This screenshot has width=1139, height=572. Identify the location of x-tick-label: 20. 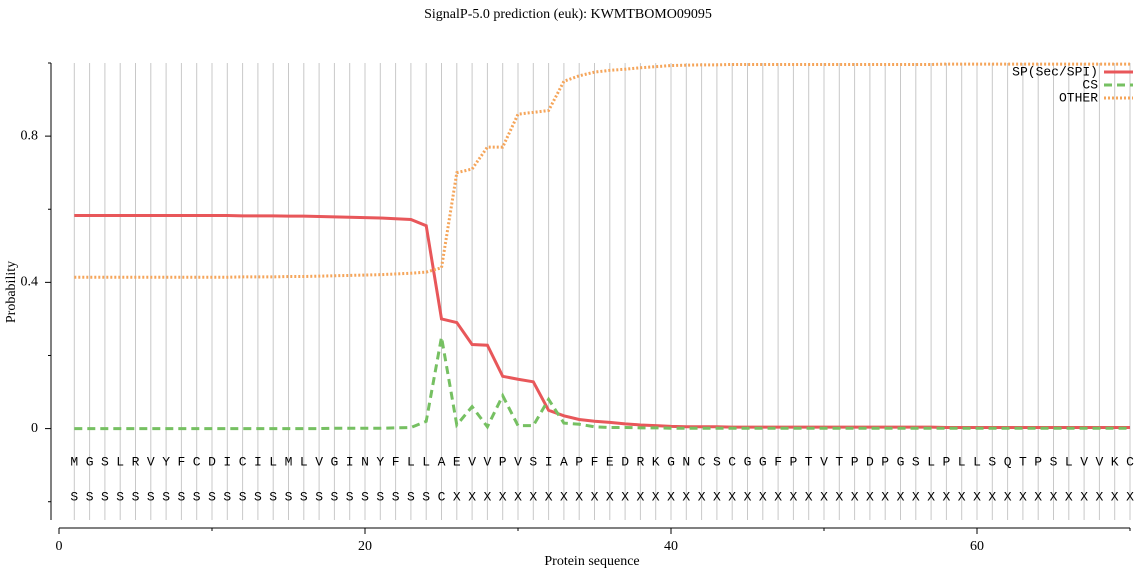
(365, 546).